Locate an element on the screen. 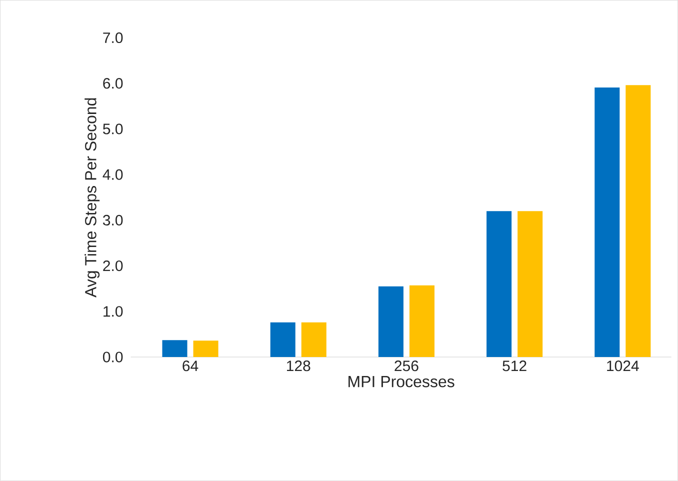 Image resolution: width=678 pixels, height=481 pixels. x-tick-label: 1024 is located at coordinates (623, 366).